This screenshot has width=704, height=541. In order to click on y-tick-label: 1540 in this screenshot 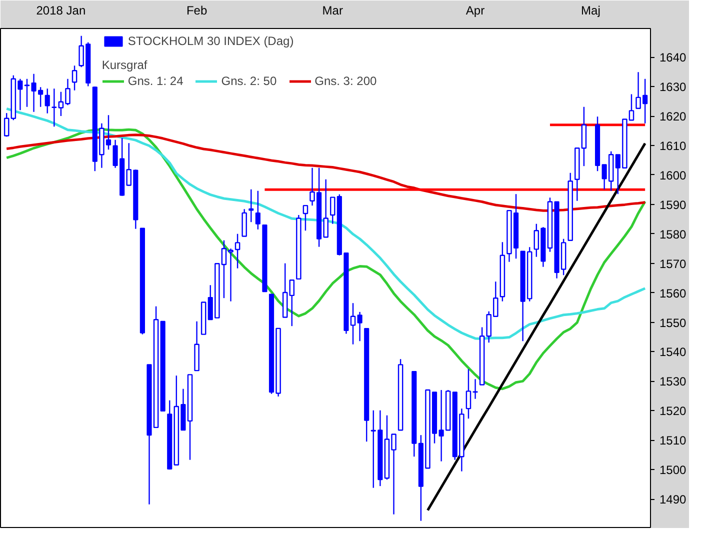, I will do `click(673, 352)`.